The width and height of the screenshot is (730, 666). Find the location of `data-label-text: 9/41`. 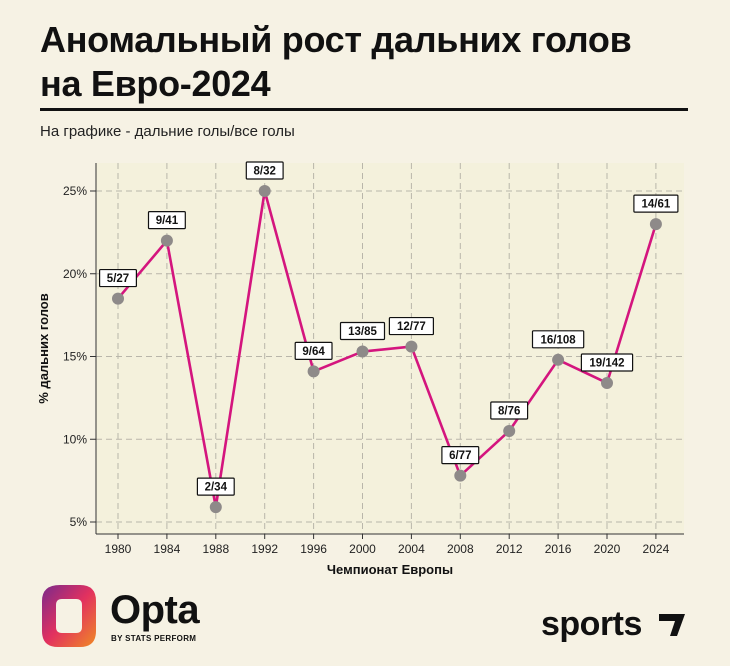

data-label-text: 9/41 is located at coordinates (167, 221).